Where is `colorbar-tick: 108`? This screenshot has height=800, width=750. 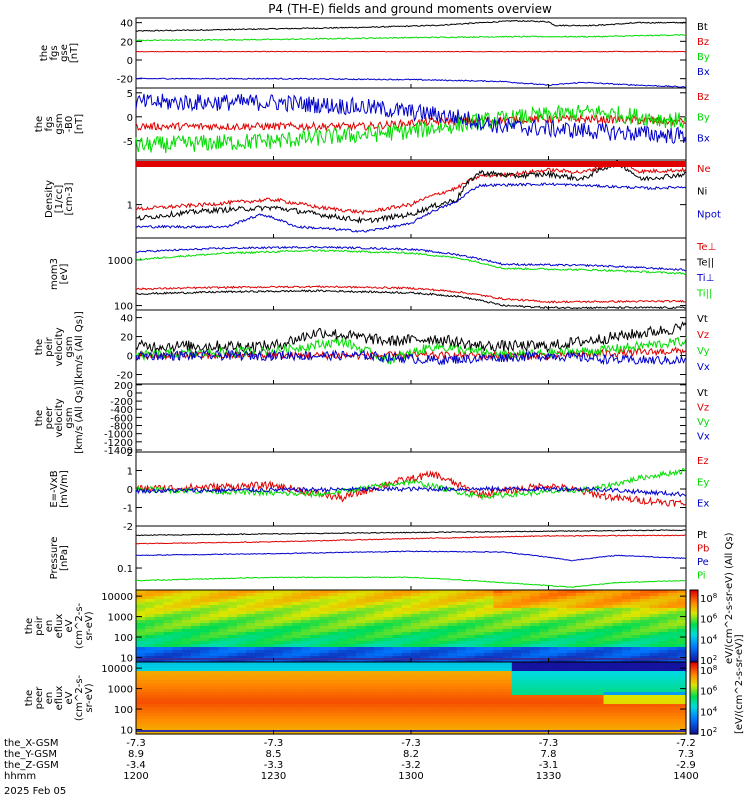 colorbar-tick: 108 is located at coordinates (708, 670).